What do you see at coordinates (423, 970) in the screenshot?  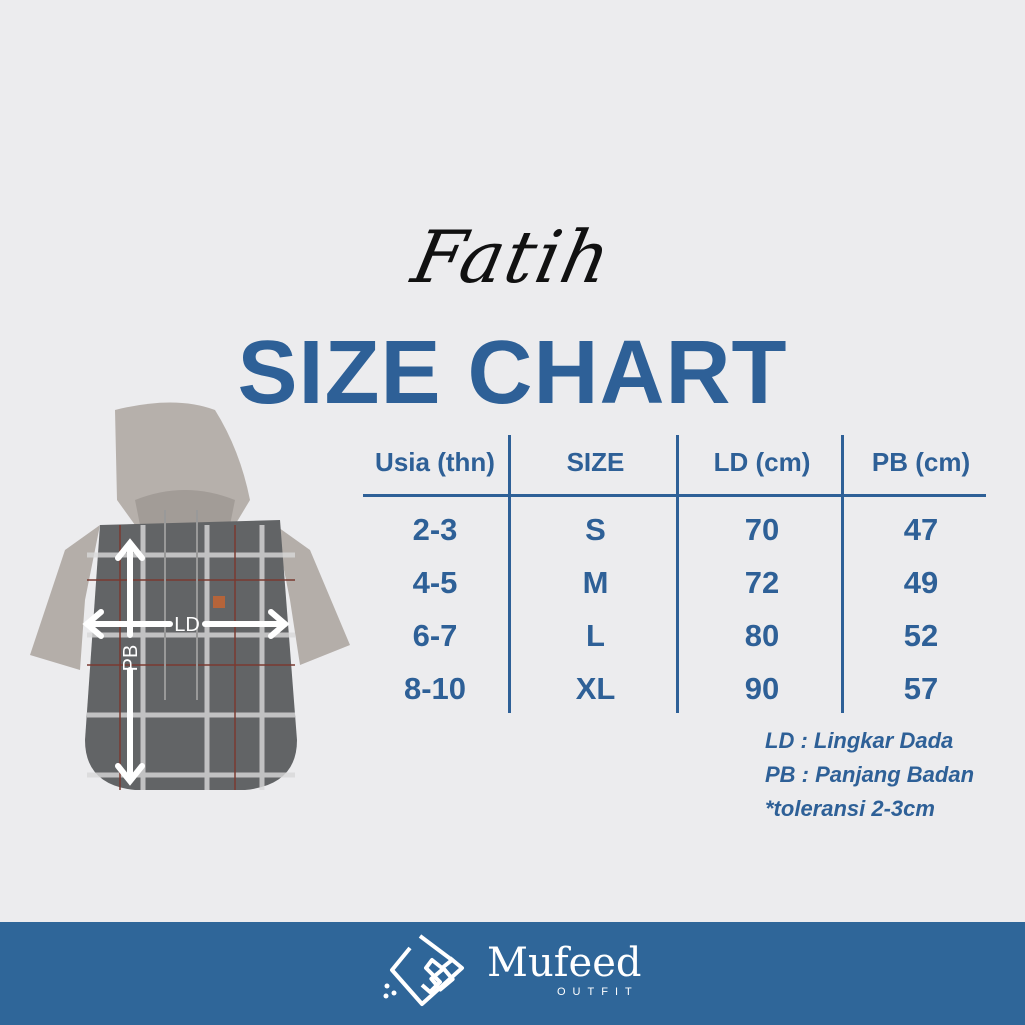 I see `brand-logo-icon` at bounding box center [423, 970].